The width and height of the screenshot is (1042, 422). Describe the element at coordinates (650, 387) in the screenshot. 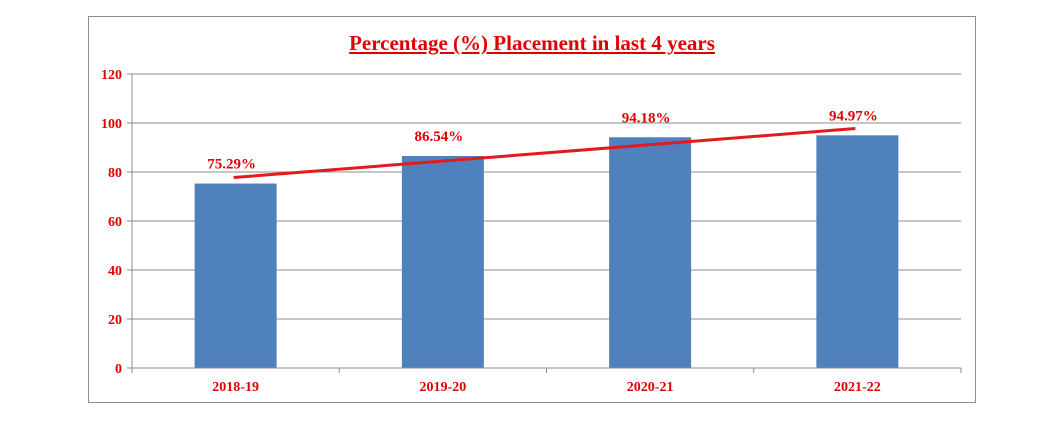

I see `x-tick-label: 2020-21` at that location.